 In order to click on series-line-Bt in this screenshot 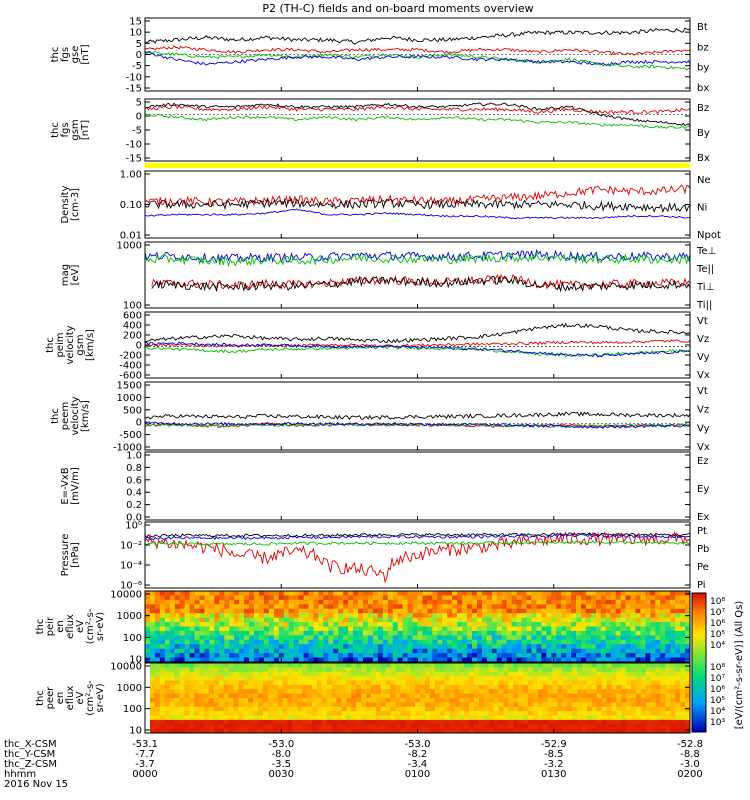, I will do `click(417, 36)`.